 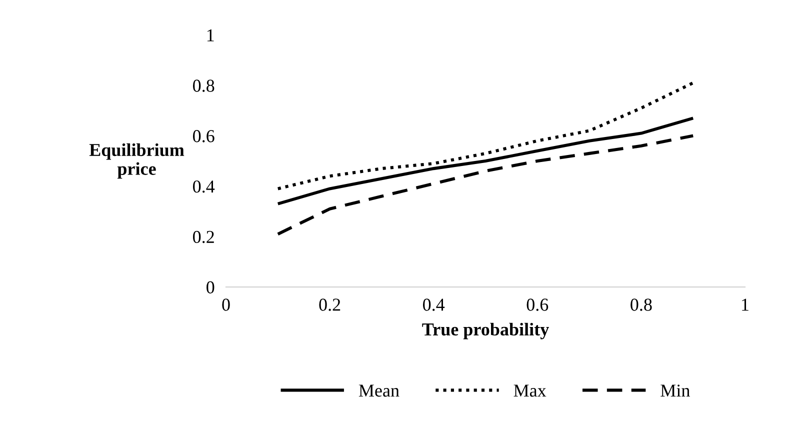 I want to click on legend-label: Max, so click(x=530, y=390).